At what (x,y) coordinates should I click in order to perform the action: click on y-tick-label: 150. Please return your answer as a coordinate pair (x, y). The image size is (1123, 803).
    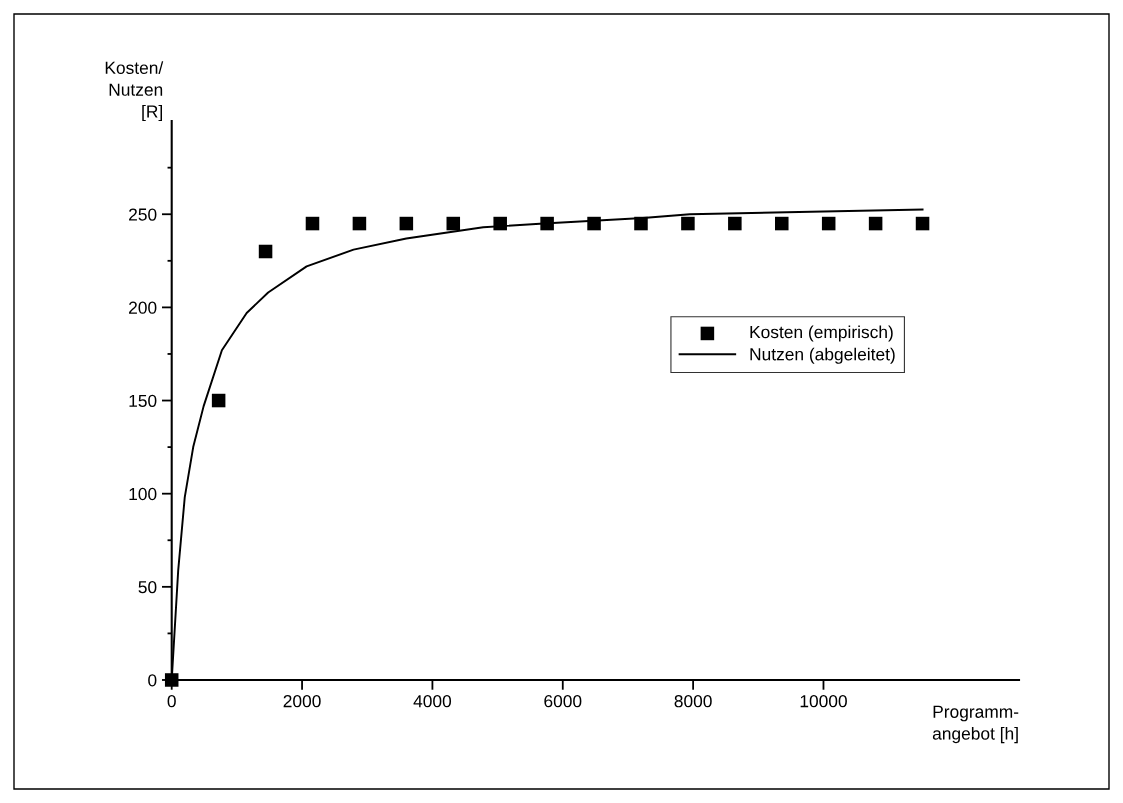
    Looking at the image, I should click on (143, 400).